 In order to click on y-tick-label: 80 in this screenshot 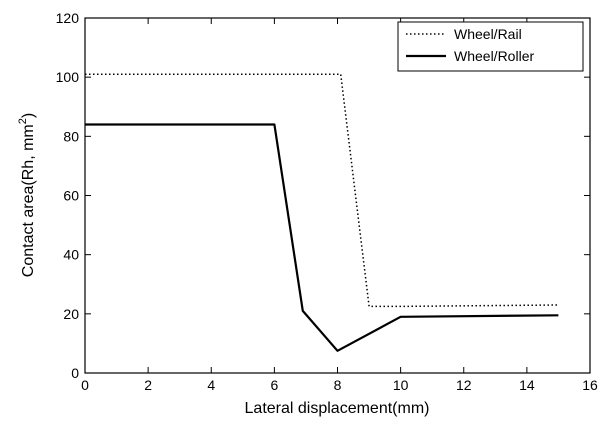, I will do `click(71, 136)`.